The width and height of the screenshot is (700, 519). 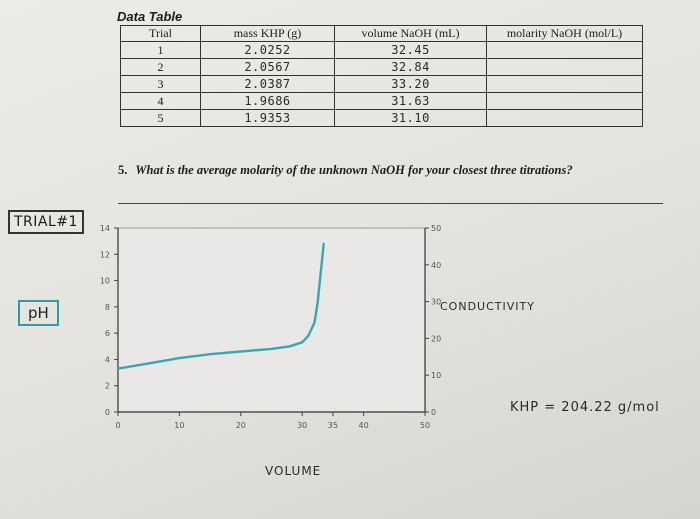 I want to click on table-row: 5 1.9353 31.10, so click(x=381, y=118).